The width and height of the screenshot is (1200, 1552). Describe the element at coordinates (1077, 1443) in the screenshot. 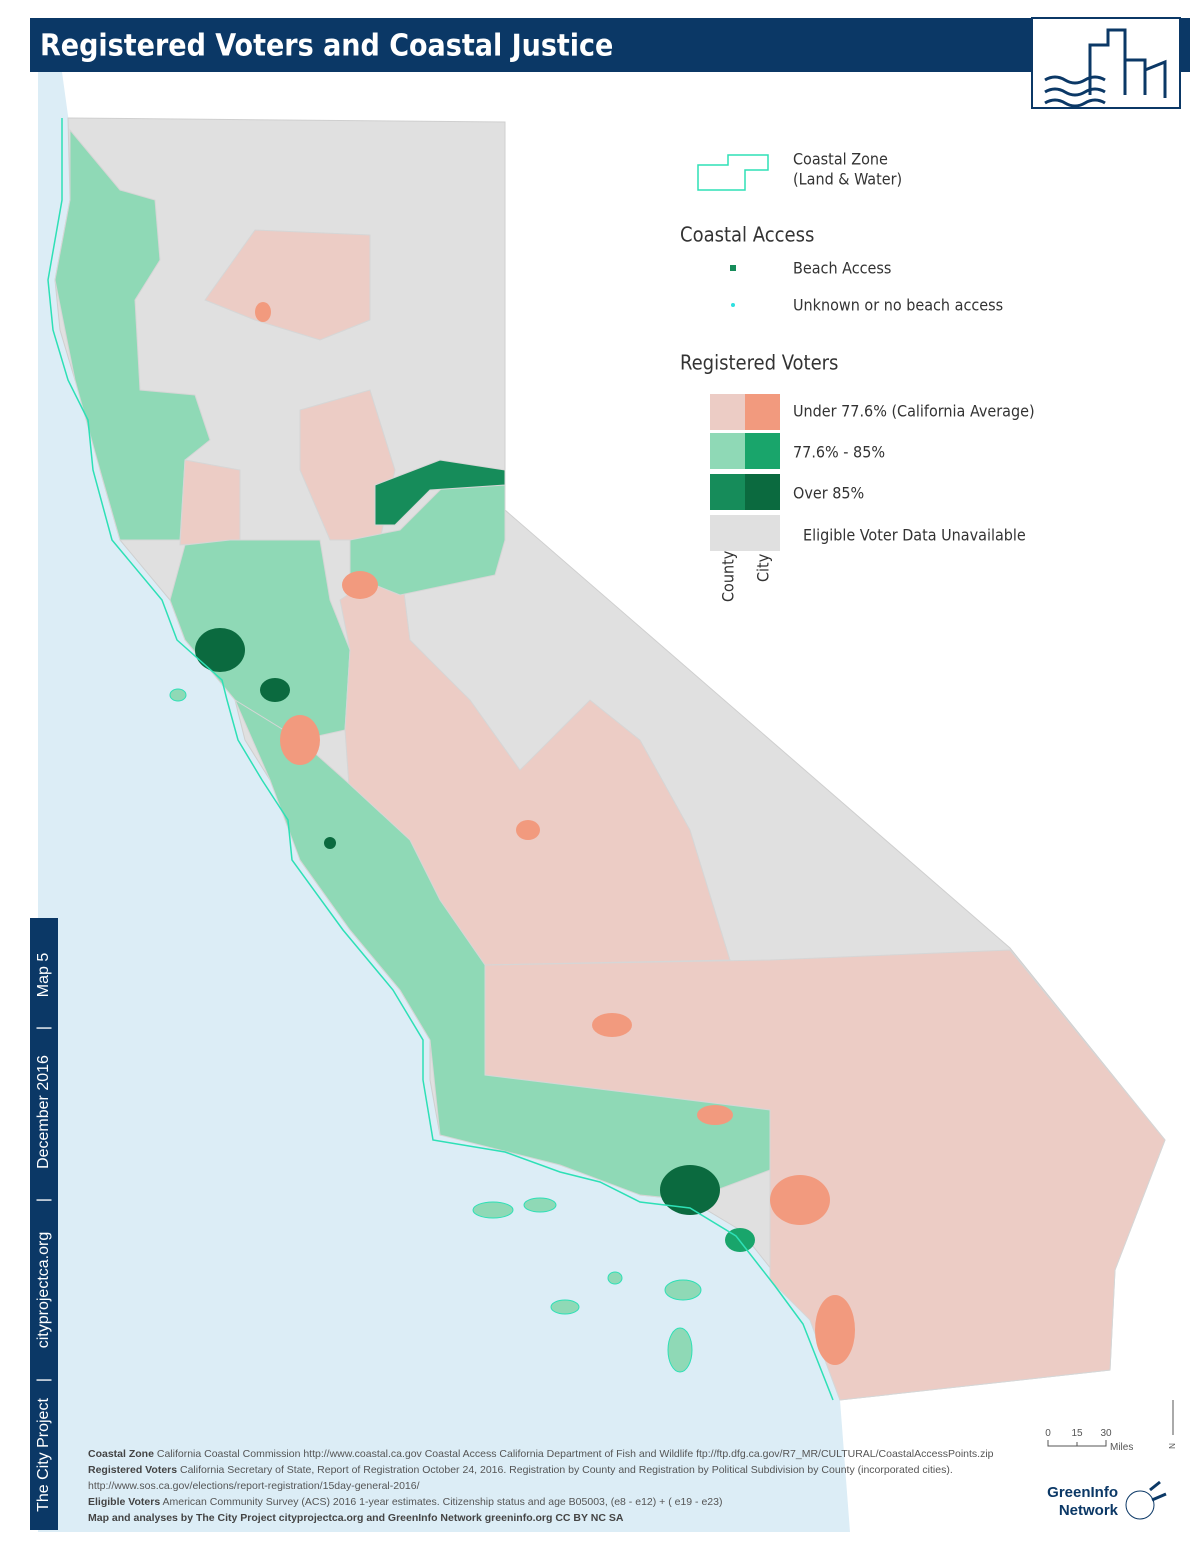

I see `scale-line` at that location.